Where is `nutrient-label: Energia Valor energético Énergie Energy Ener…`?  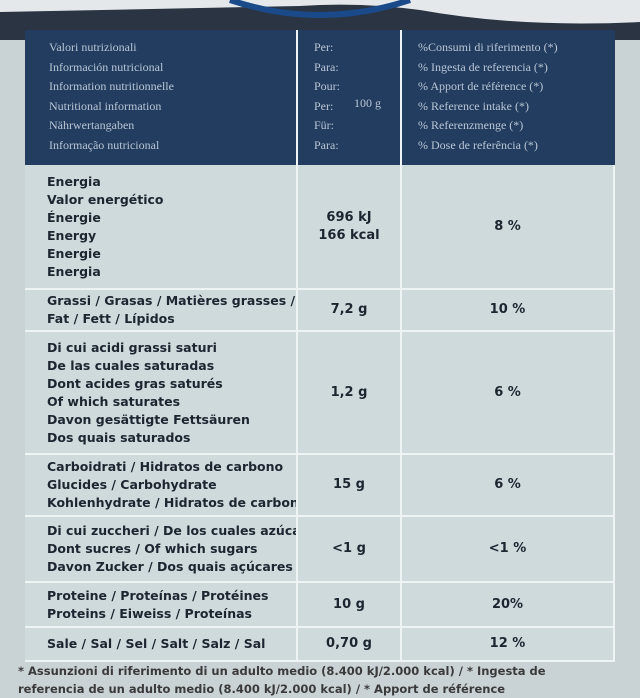 nutrient-label: Energia Valor energético Énergie Energy Ener… is located at coordinates (161, 227).